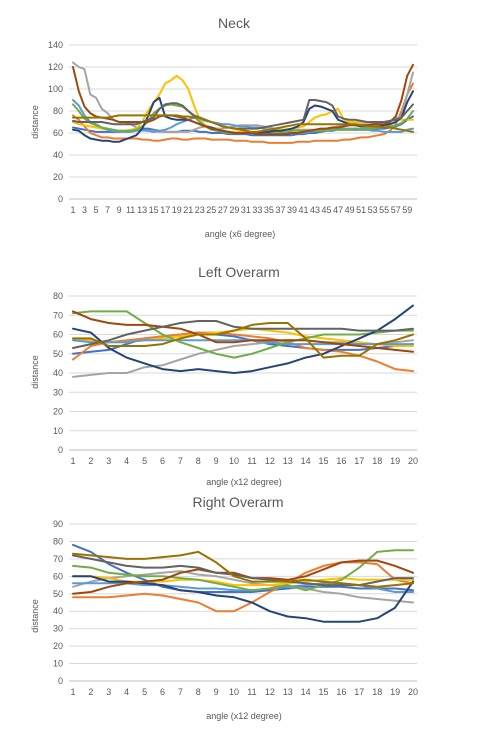 Image resolution: width=482 pixels, height=755 pixels. Describe the element at coordinates (234, 23) in the screenshot. I see `chart-title: Neck` at that location.